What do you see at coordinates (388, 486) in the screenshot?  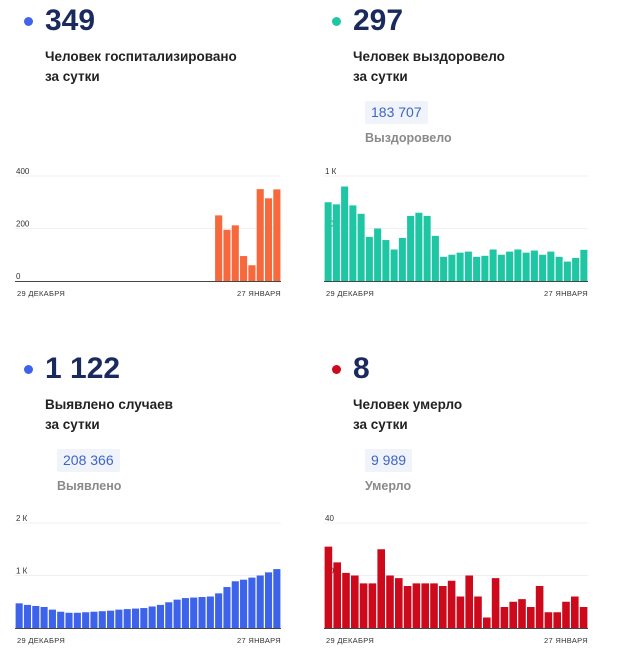 I see `deaths-total-label: Умерло` at bounding box center [388, 486].